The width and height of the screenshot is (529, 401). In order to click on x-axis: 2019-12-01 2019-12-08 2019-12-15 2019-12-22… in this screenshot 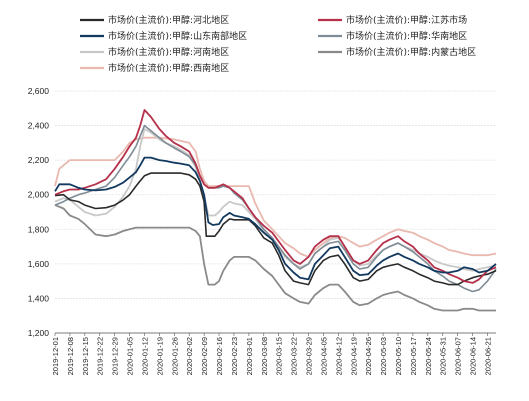, I will do `click(271, 354)`.